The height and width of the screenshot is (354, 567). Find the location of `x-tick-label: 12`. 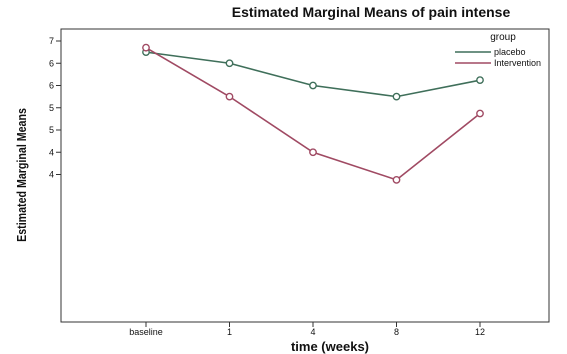

x-tick-label: 12 is located at coordinates (480, 332).